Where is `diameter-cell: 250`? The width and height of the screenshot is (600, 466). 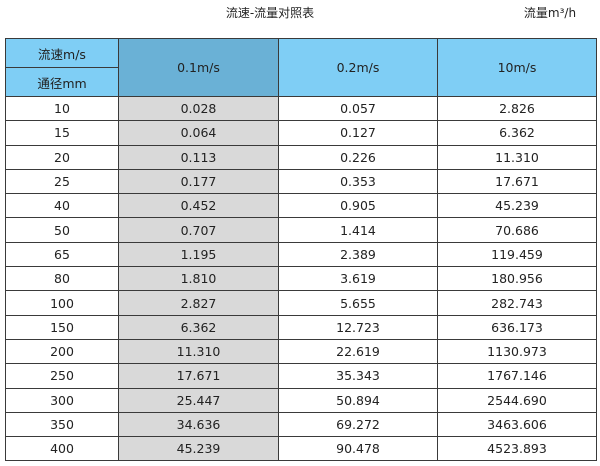
diameter-cell: 250 is located at coordinates (62, 376).